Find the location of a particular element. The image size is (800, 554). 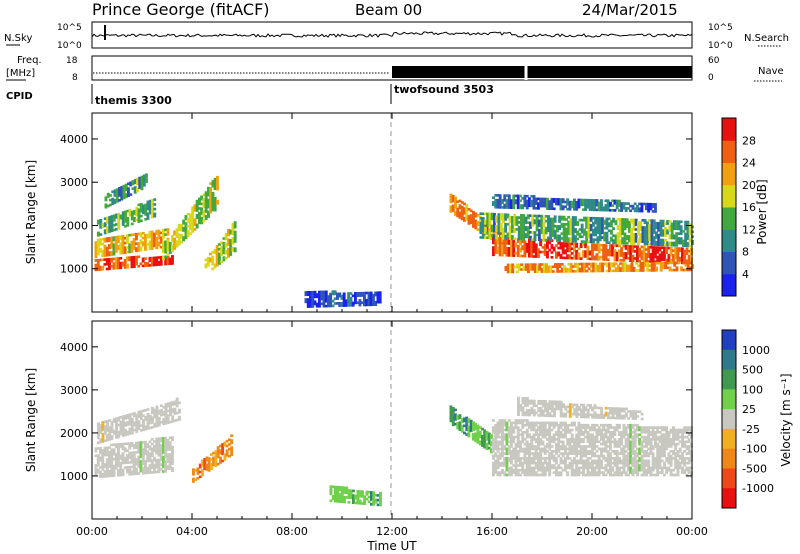

power-colorbar-tick: 28 is located at coordinates (749, 140).